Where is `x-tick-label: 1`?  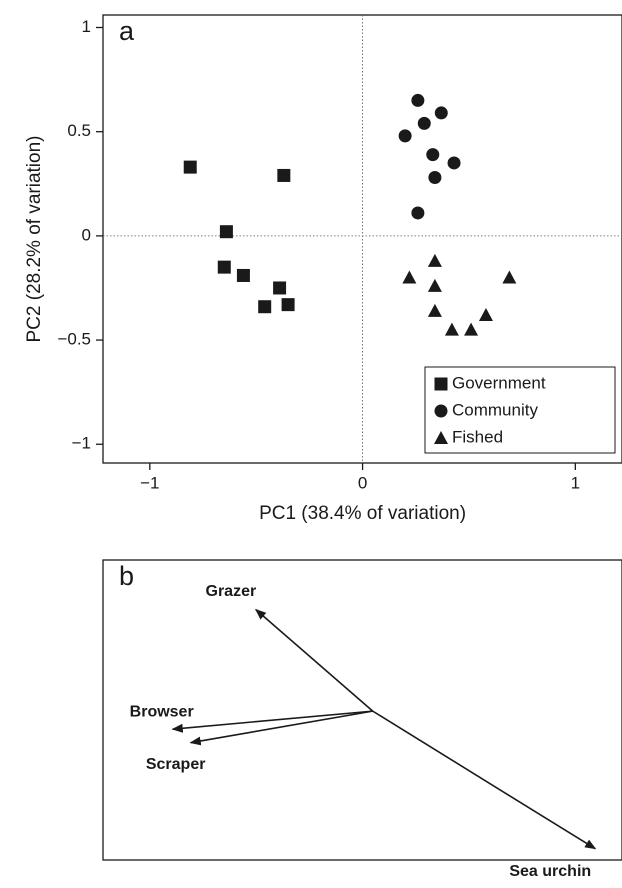
x-tick-label: 1 is located at coordinates (575, 482).